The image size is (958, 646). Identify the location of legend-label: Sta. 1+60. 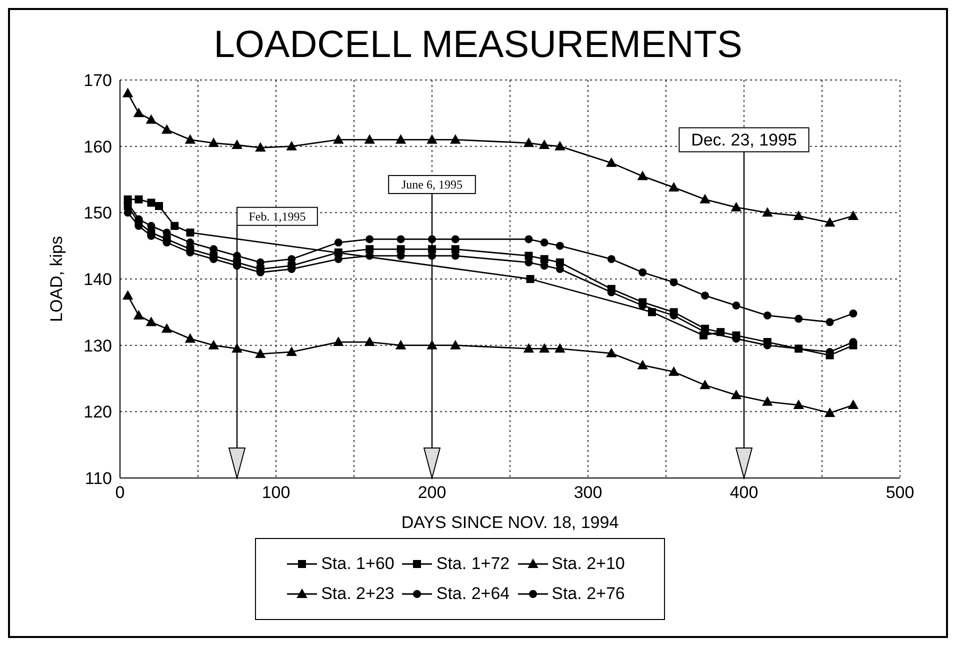
(357, 564).